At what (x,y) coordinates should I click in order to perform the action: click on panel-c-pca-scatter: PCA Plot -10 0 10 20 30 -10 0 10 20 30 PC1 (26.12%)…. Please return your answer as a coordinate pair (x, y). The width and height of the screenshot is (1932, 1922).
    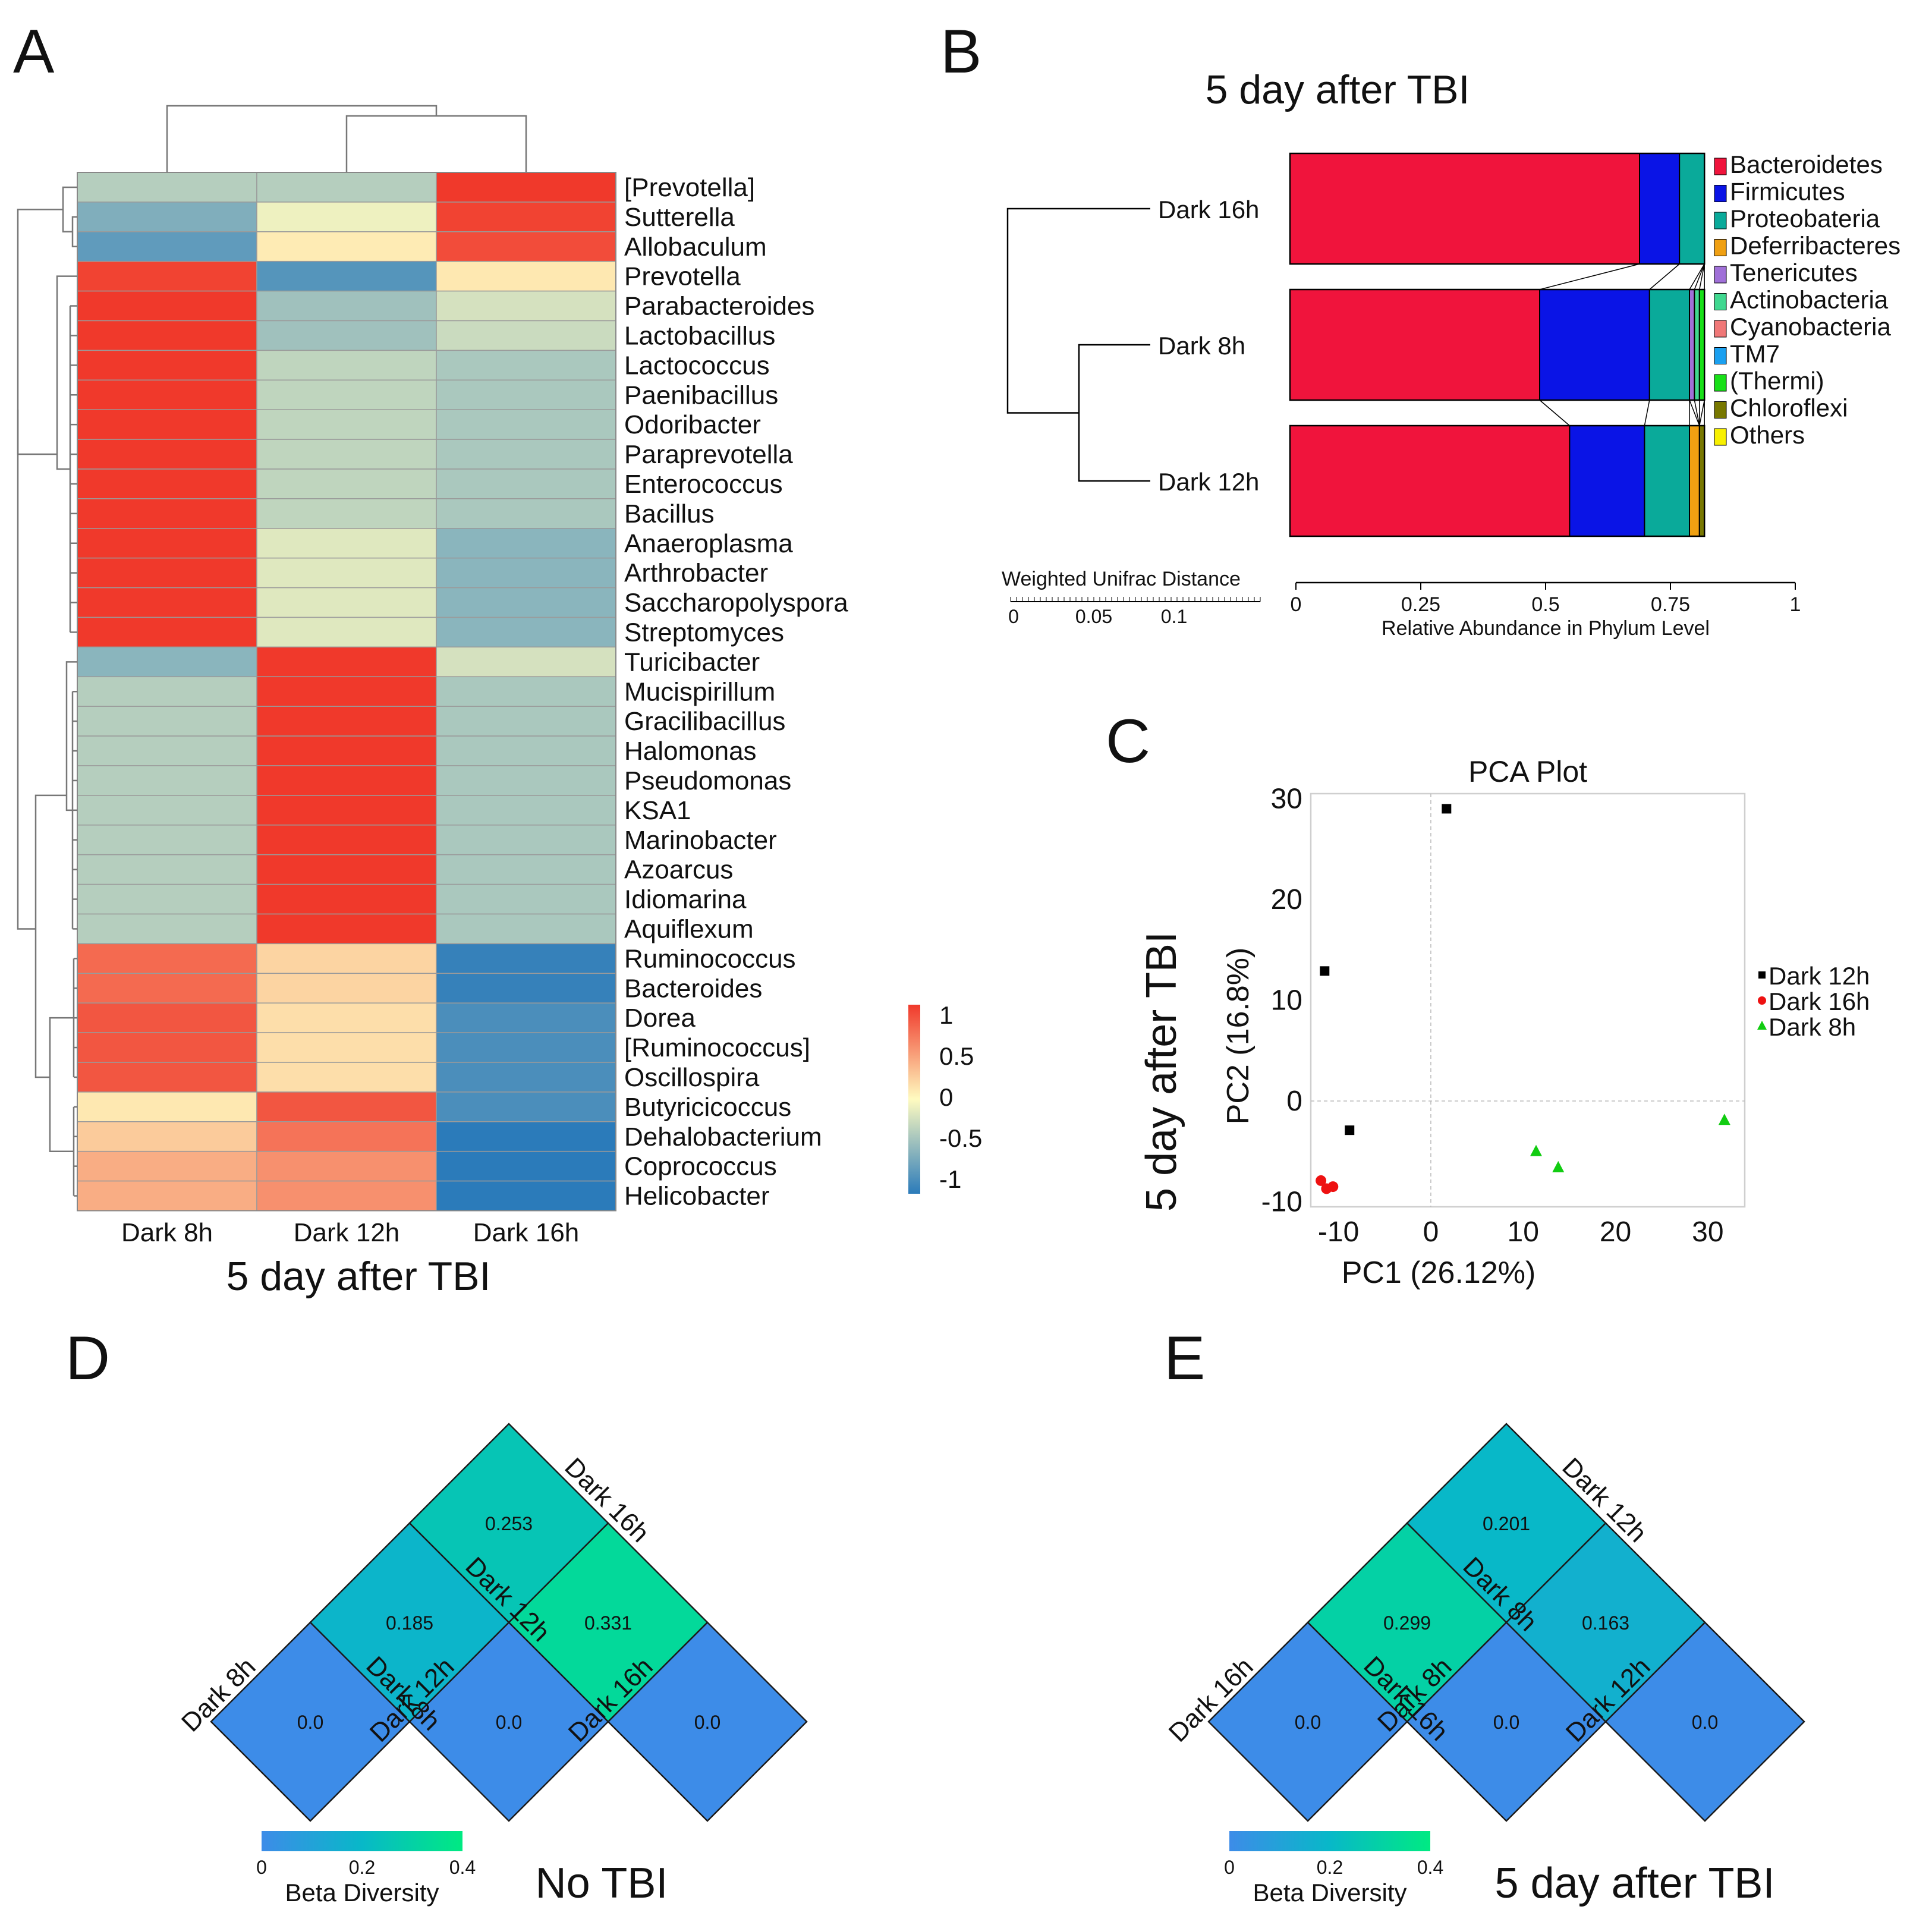
    Looking at the image, I should click on (1504, 1022).